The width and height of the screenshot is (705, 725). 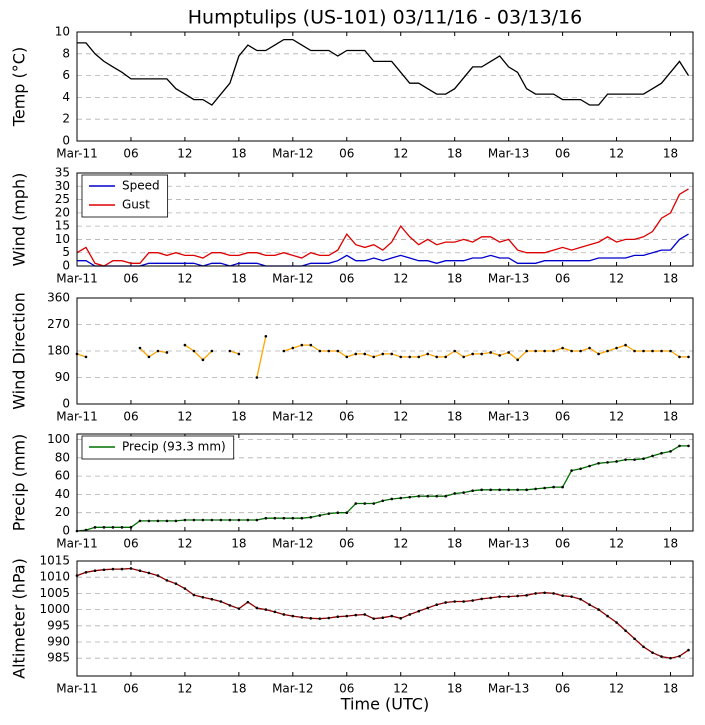 What do you see at coordinates (385, 482) in the screenshot?
I see `axes-frame` at bounding box center [385, 482].